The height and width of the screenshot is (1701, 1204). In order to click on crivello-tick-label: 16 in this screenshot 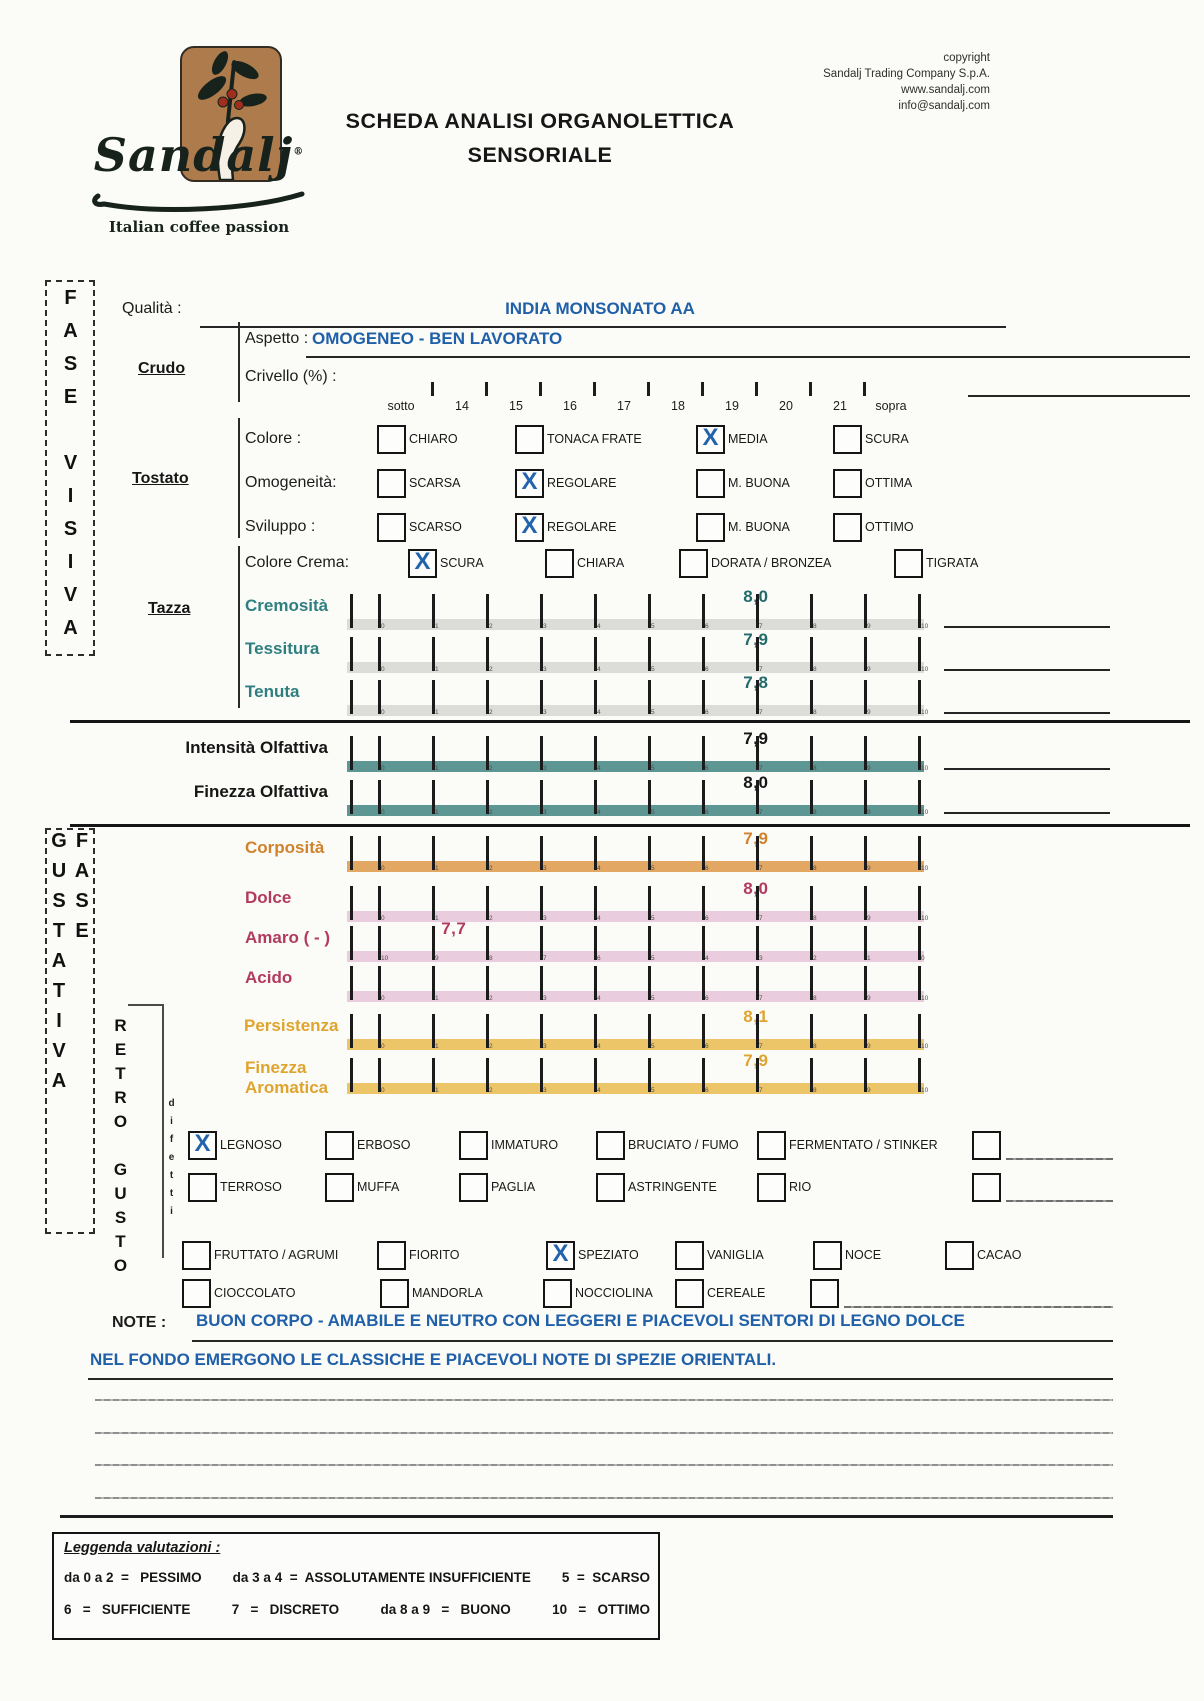, I will do `click(570, 406)`.